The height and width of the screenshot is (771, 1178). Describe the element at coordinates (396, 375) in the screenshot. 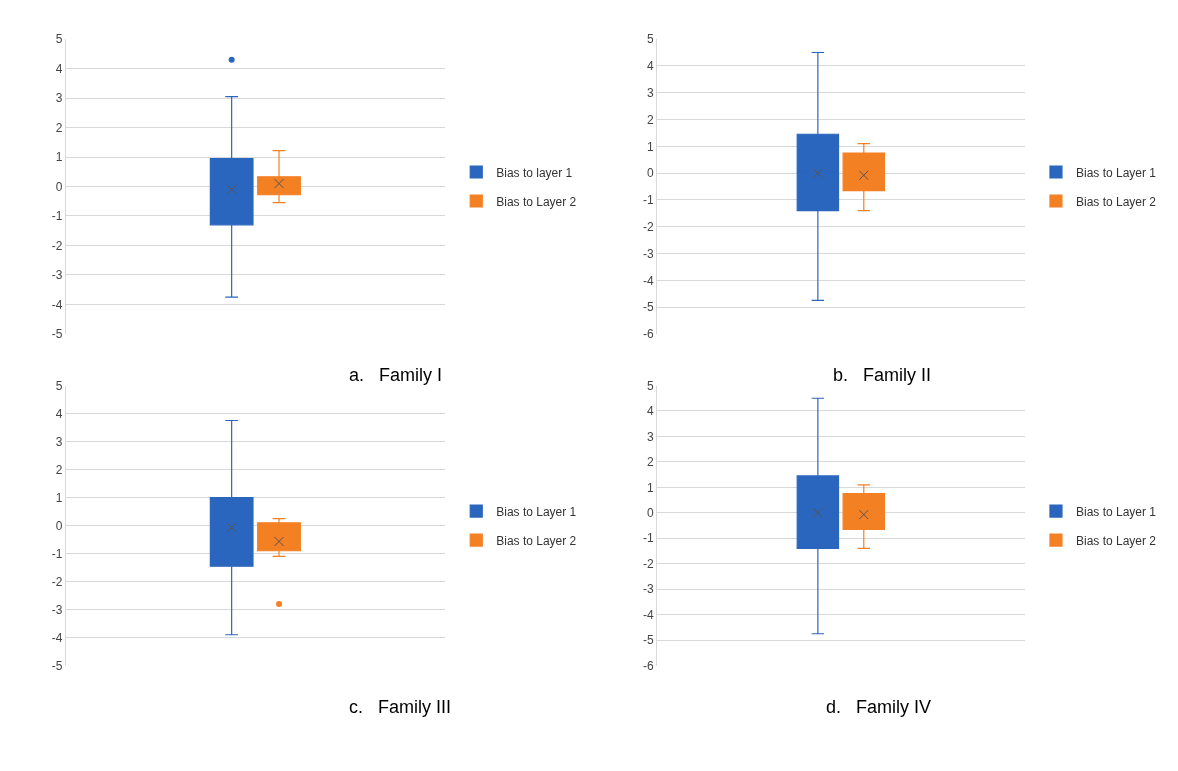

I see `text: a. Family I` at that location.